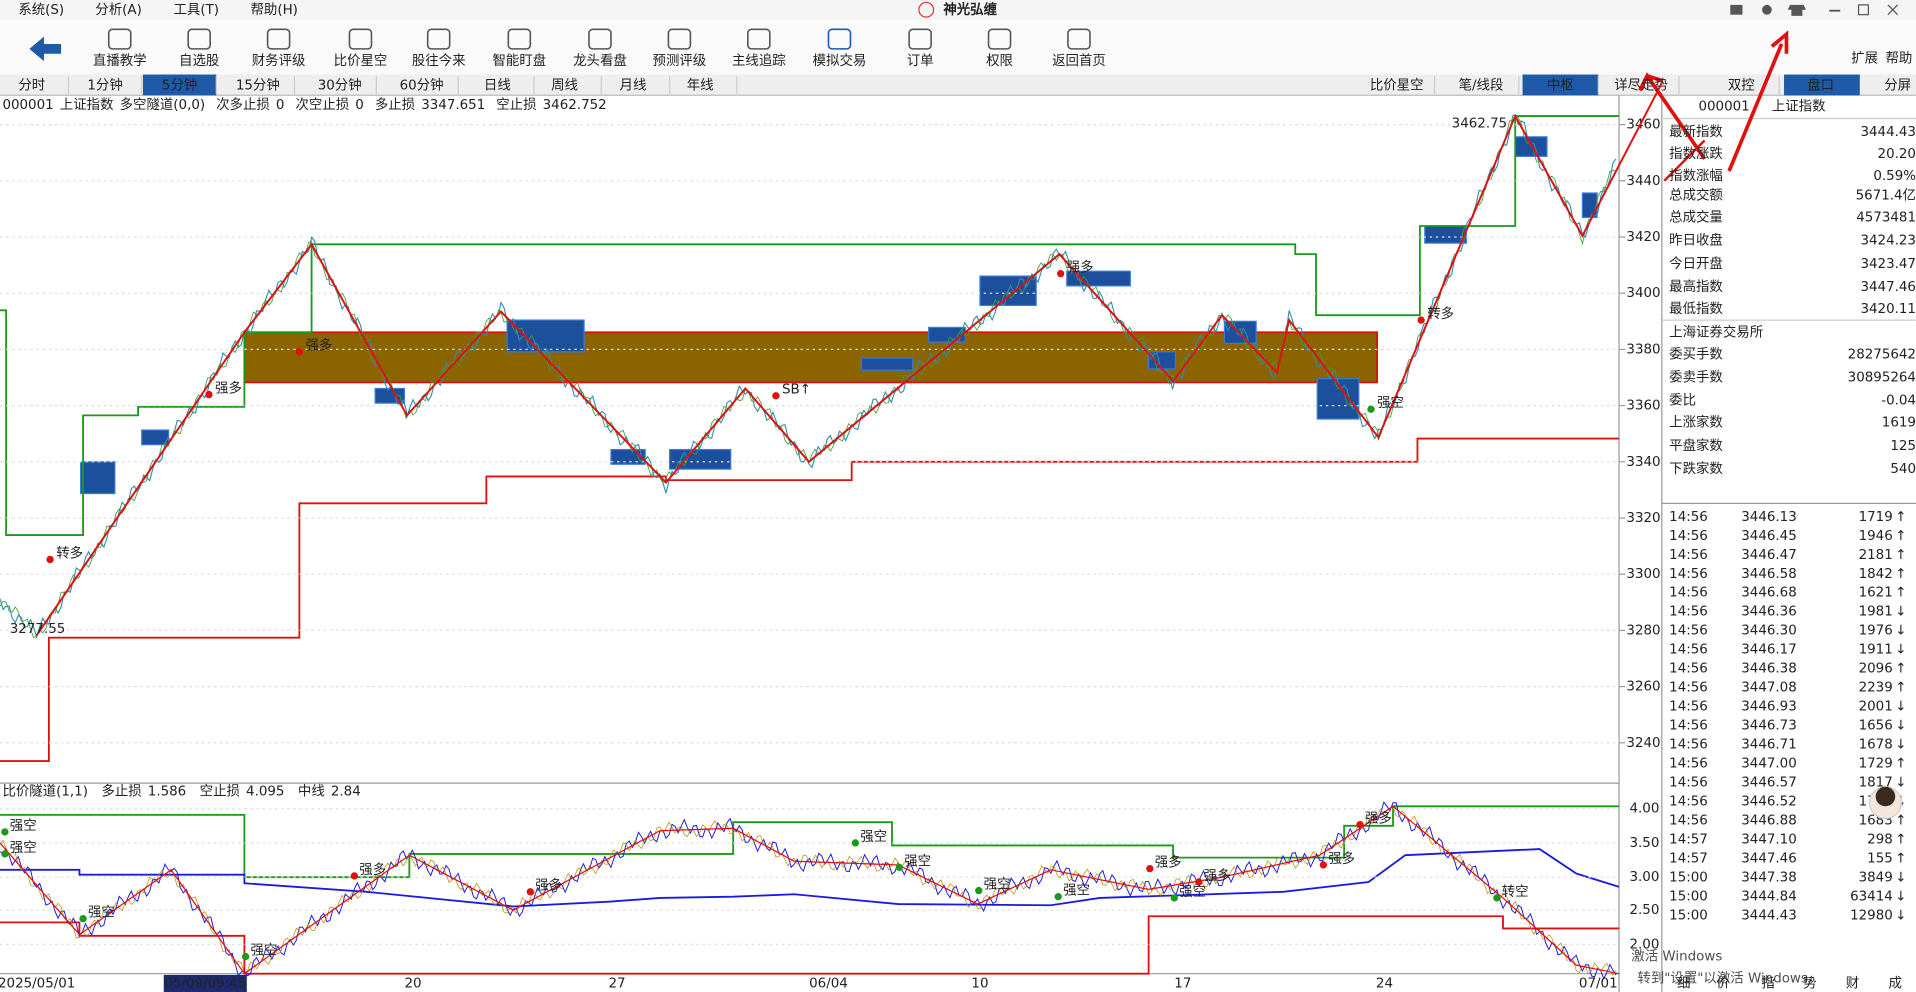 The width and height of the screenshot is (1916, 992). What do you see at coordinates (1741, 86) in the screenshot?
I see `tab: 双控` at bounding box center [1741, 86].